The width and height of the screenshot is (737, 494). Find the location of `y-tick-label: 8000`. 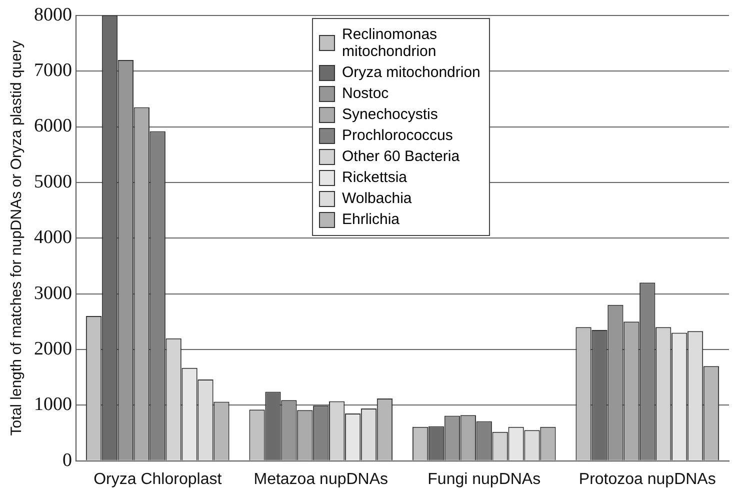

y-tick-label: 8000 is located at coordinates (53, 15).